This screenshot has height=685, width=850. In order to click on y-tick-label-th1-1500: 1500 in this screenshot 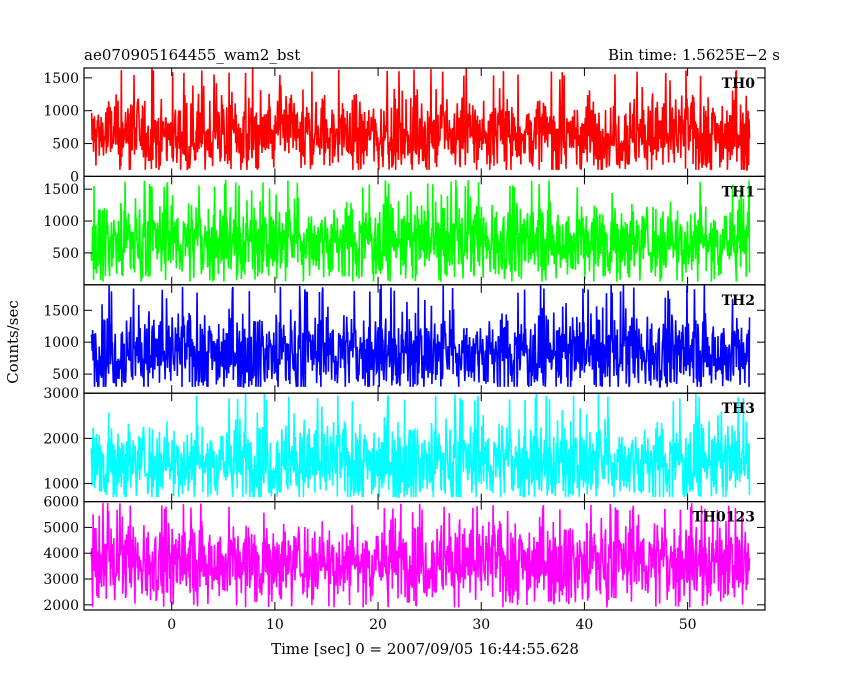, I will do `click(61, 190)`.